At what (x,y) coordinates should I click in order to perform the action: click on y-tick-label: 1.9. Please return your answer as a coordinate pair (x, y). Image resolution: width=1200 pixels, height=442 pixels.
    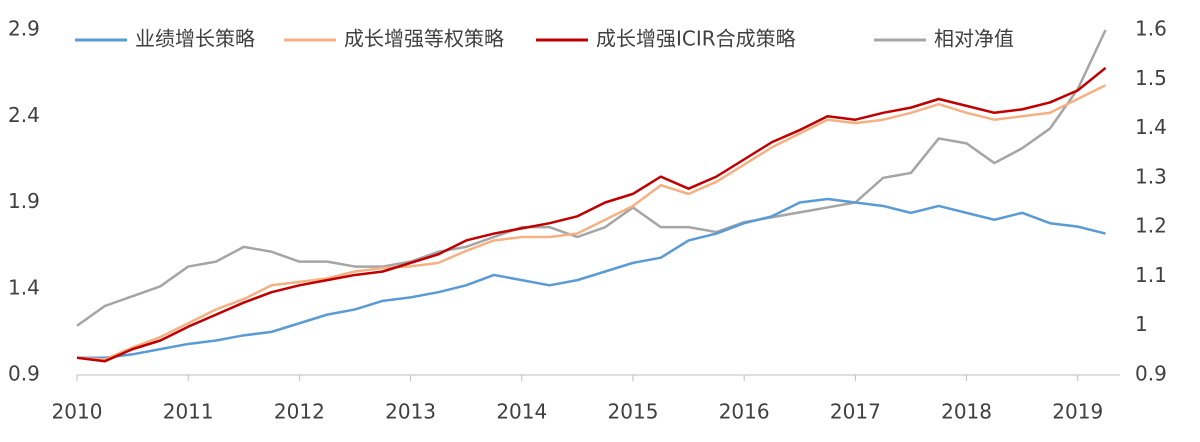
    Looking at the image, I should click on (24, 201).